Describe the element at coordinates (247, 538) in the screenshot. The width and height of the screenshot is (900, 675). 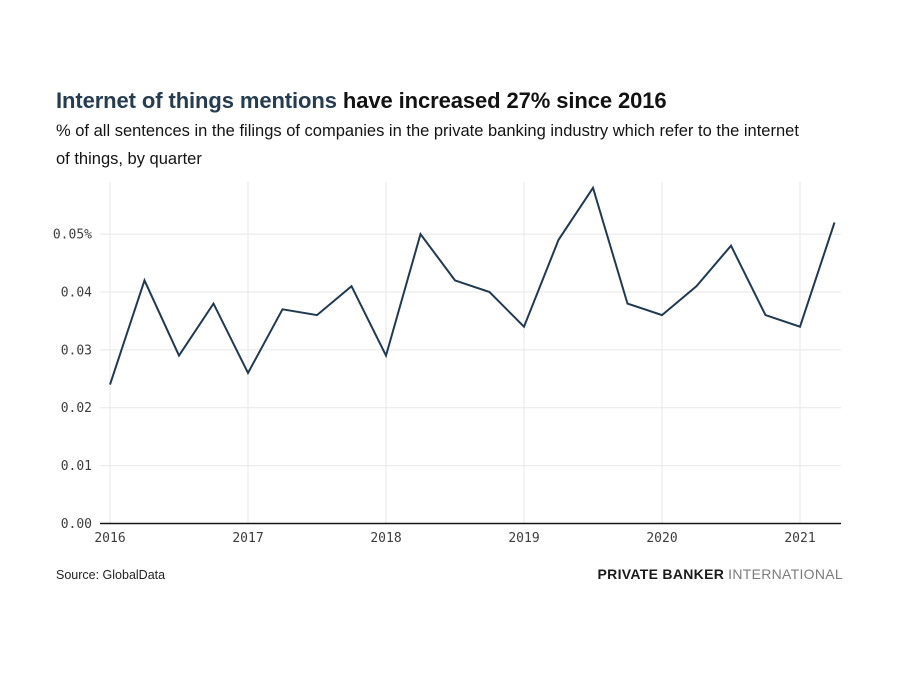
I see `x-axis-tick-label: 2017` at that location.